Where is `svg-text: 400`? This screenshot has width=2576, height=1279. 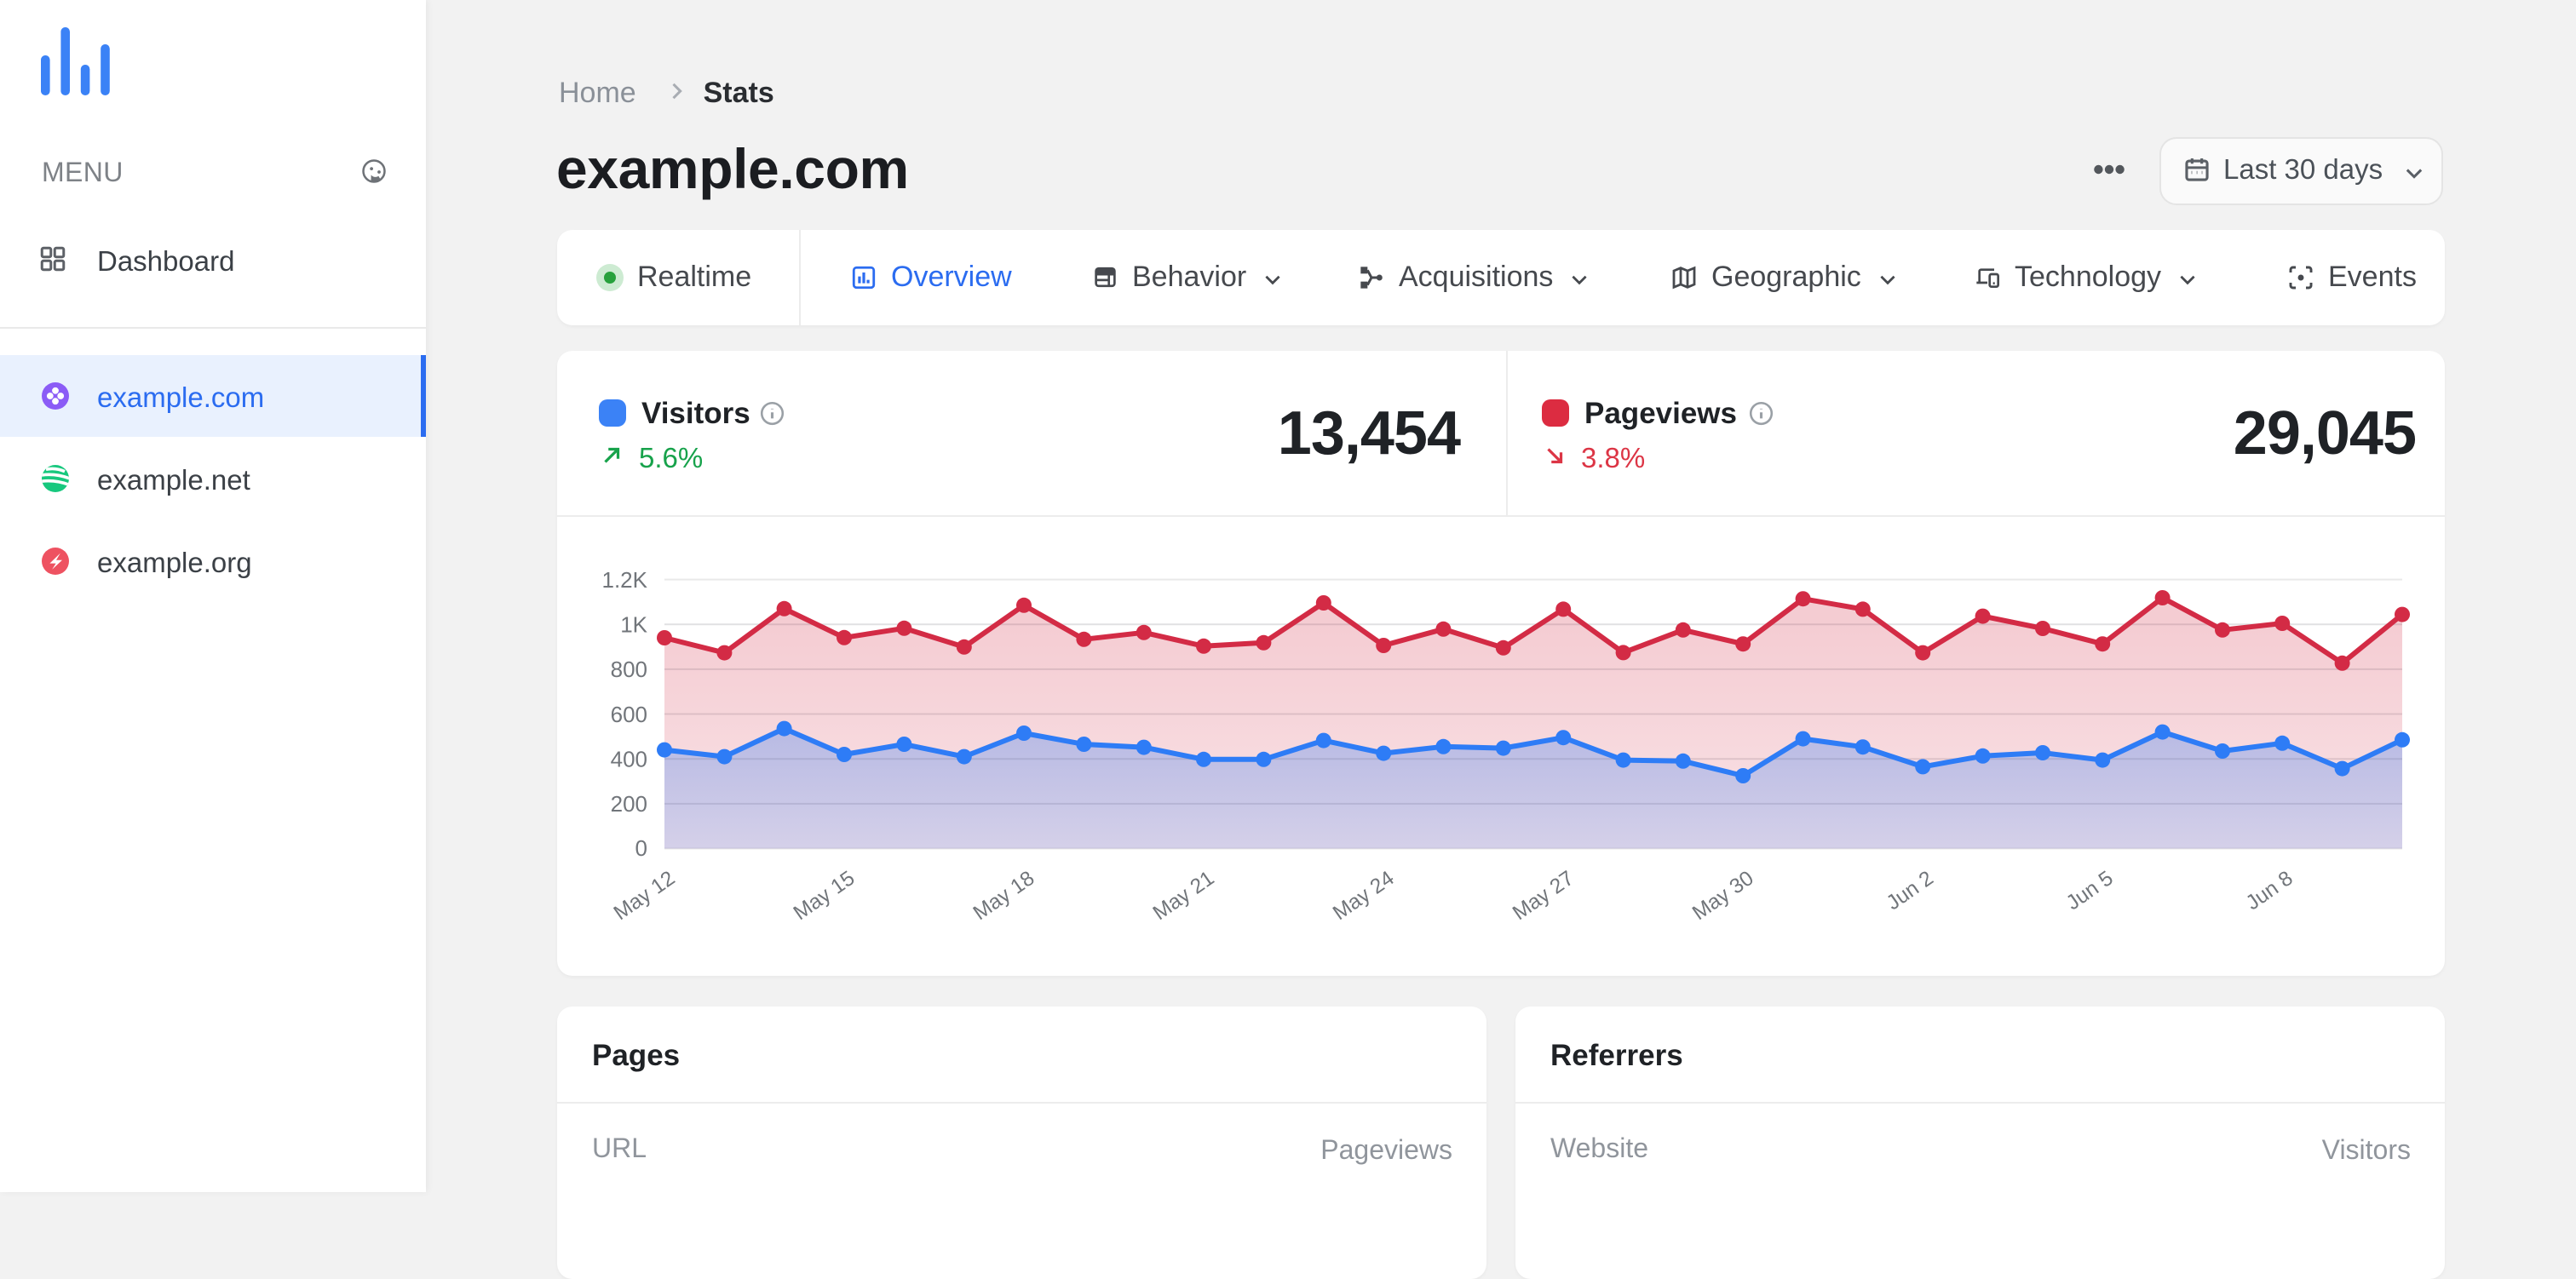 svg-text: 400 is located at coordinates (629, 759).